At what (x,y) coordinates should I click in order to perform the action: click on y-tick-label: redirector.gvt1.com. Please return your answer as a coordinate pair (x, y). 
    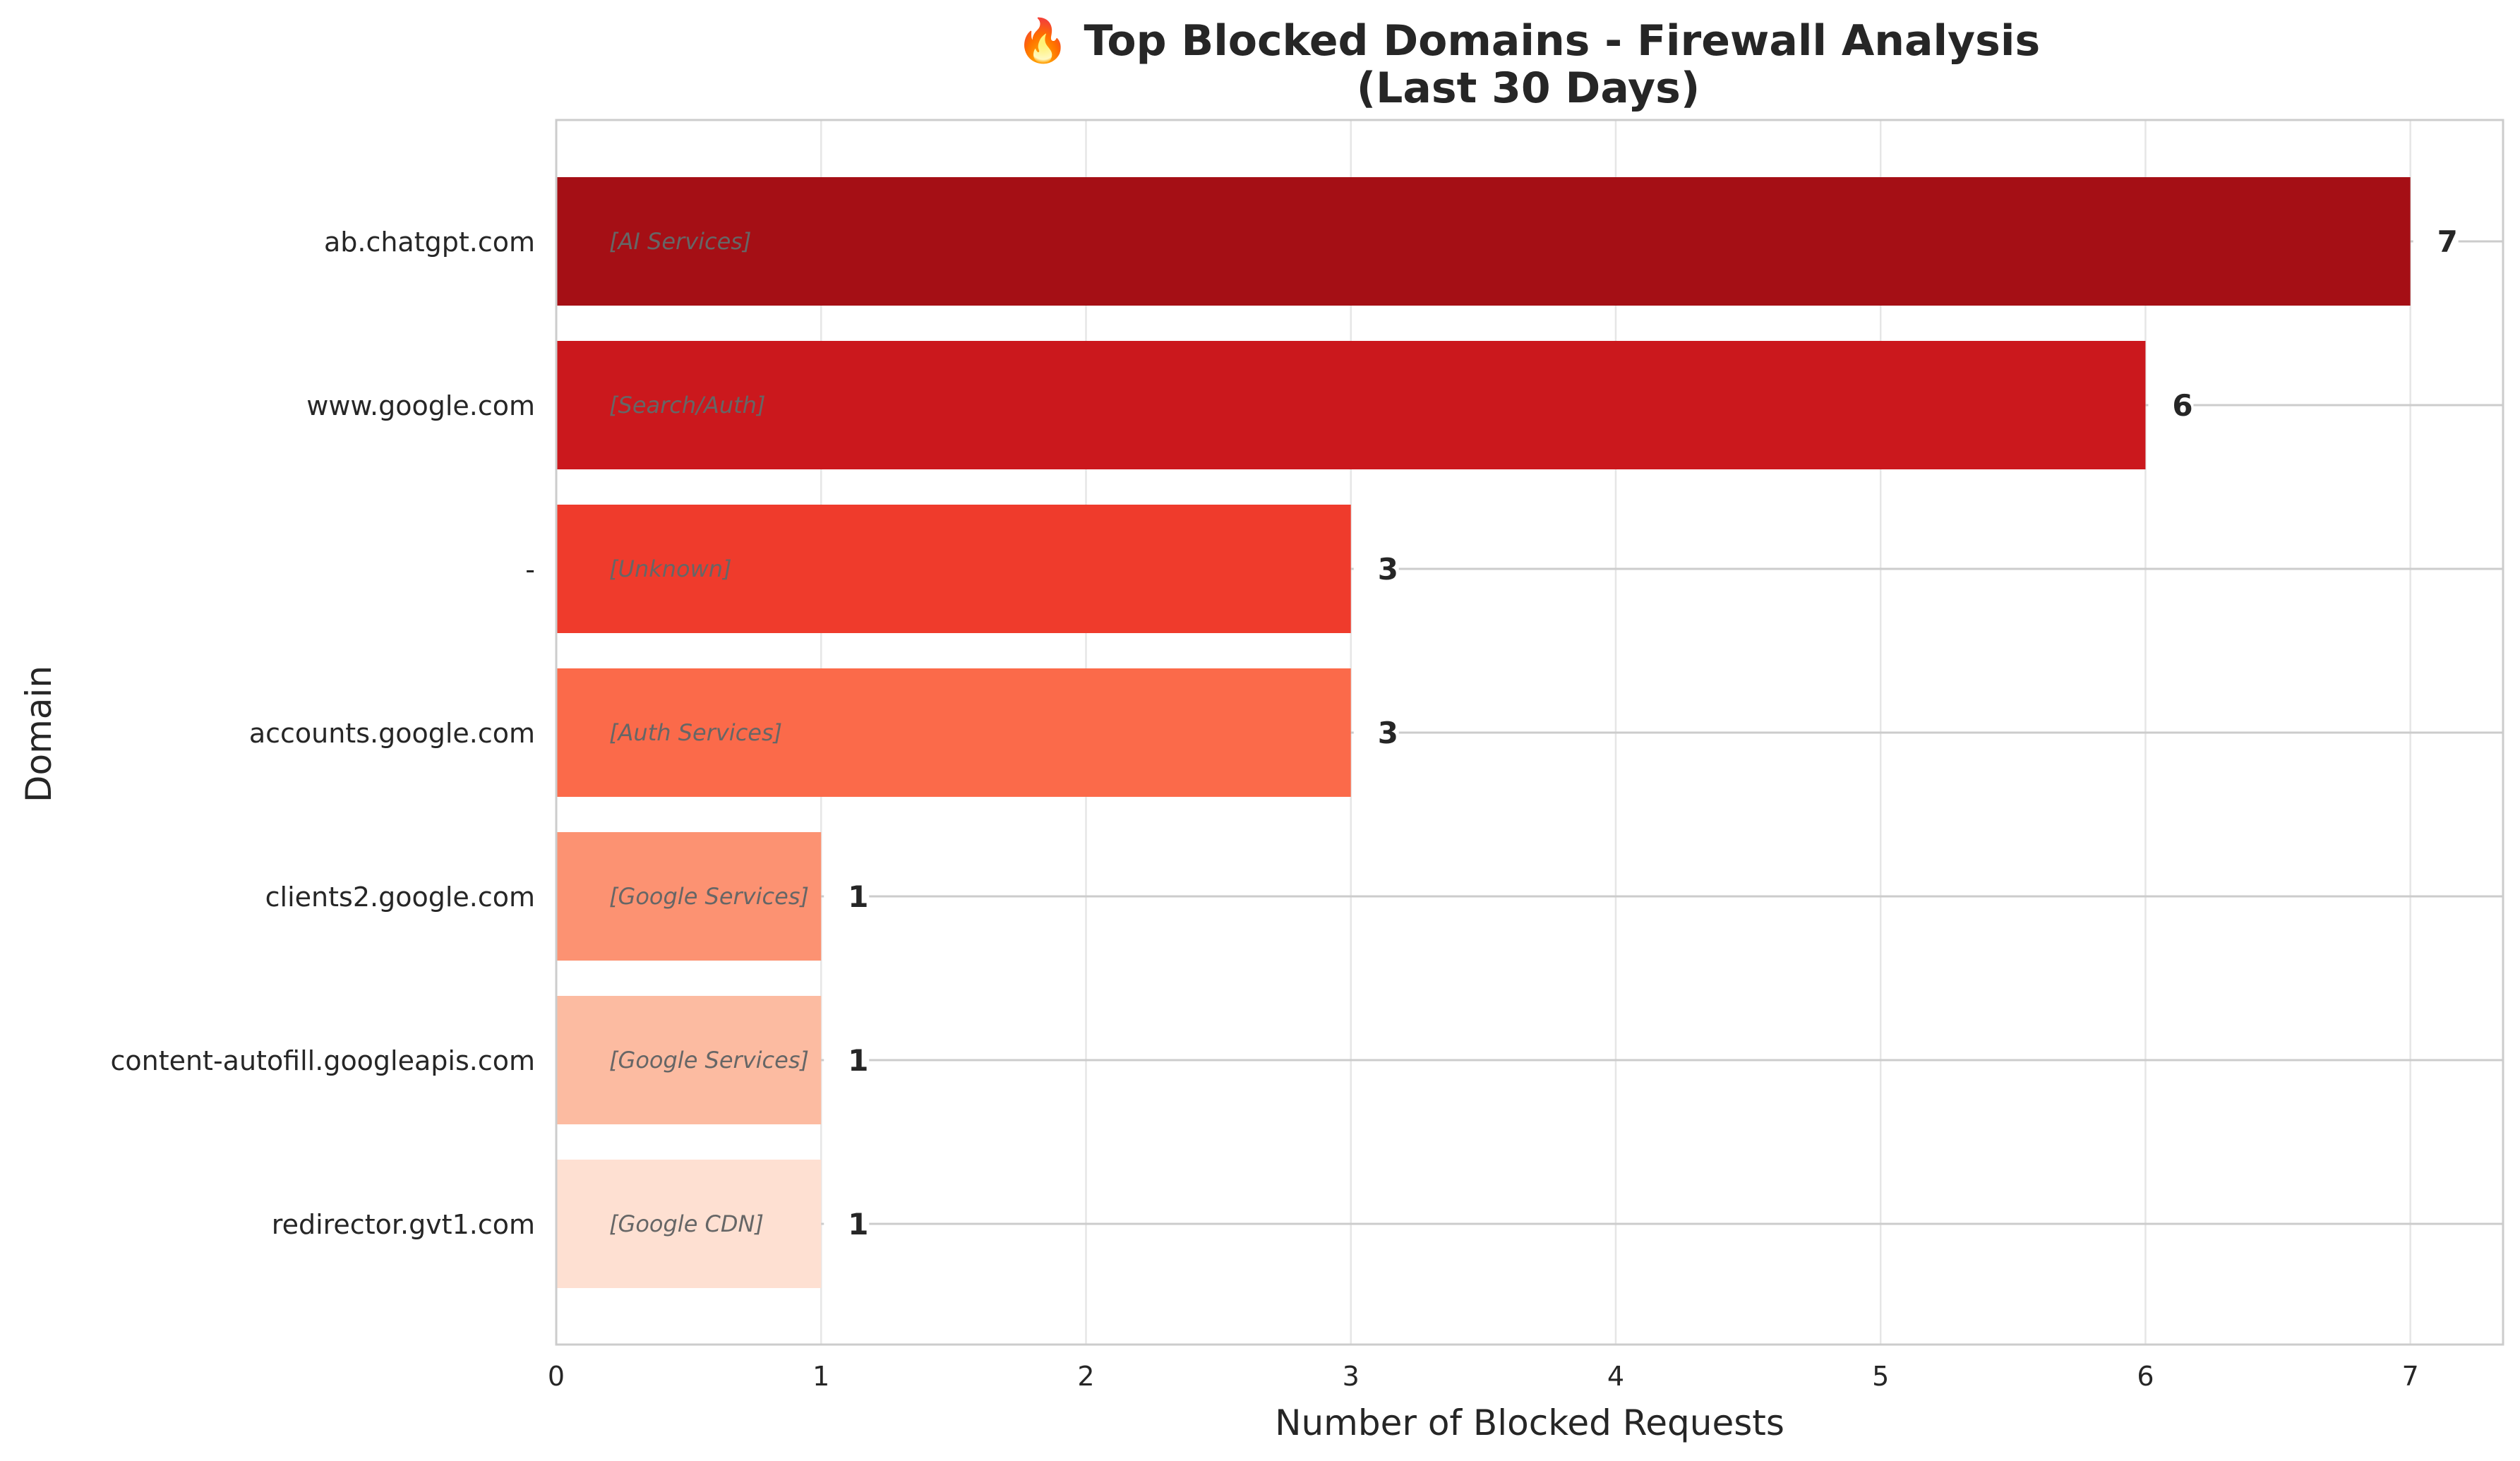
    Looking at the image, I should click on (403, 1224).